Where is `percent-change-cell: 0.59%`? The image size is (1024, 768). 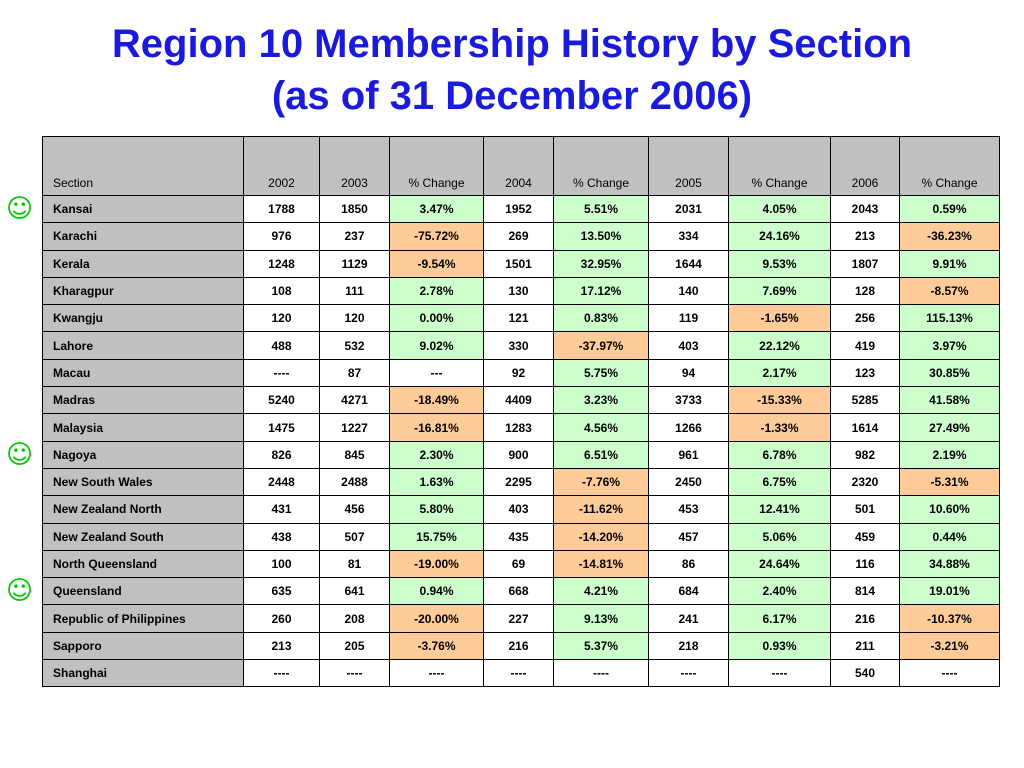
percent-change-cell: 0.59% is located at coordinates (949, 209).